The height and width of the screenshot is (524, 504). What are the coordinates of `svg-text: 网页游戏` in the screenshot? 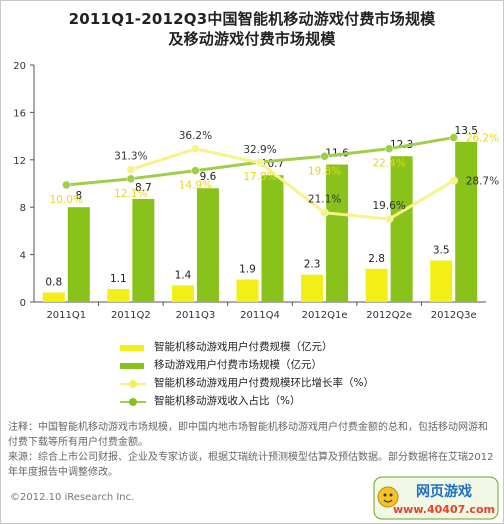 It's located at (444, 491).